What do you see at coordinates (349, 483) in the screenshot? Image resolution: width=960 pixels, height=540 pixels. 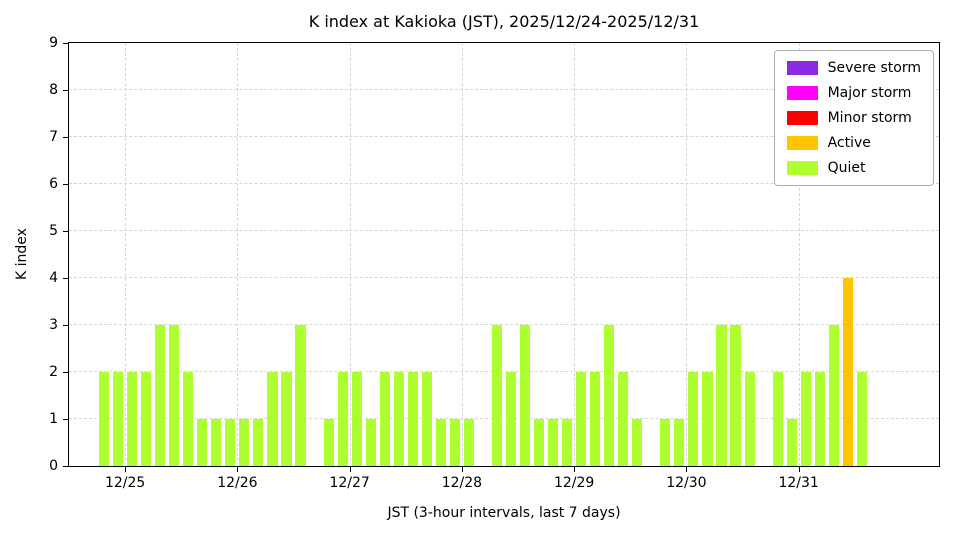 I see `x-tick-label: 12/27` at bounding box center [349, 483].